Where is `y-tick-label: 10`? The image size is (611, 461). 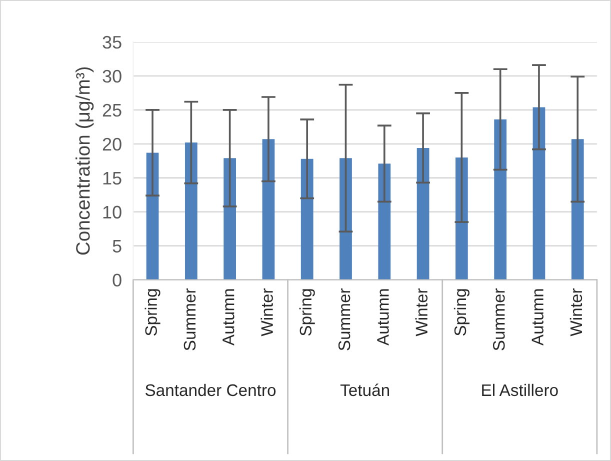
y-tick-label: 10 is located at coordinates (112, 212).